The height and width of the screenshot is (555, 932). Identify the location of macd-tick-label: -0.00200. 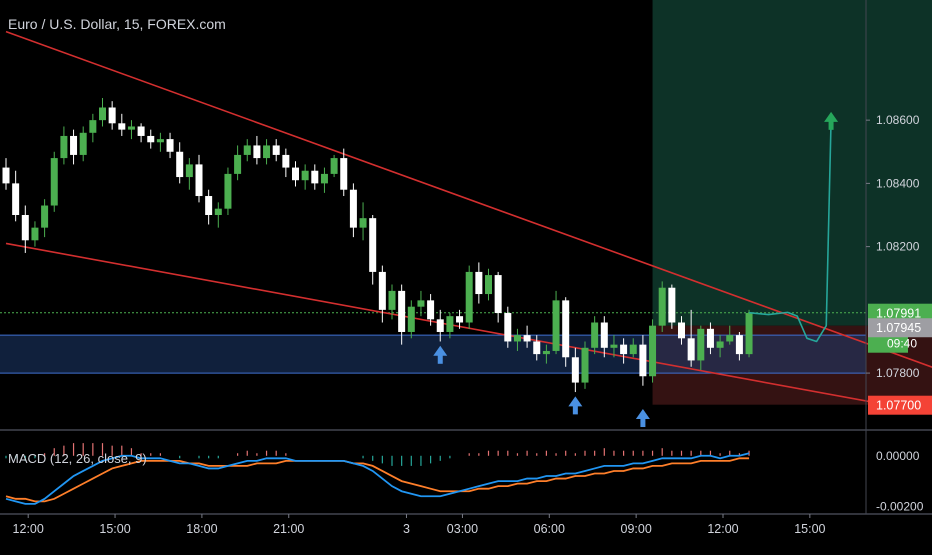
(900, 506).